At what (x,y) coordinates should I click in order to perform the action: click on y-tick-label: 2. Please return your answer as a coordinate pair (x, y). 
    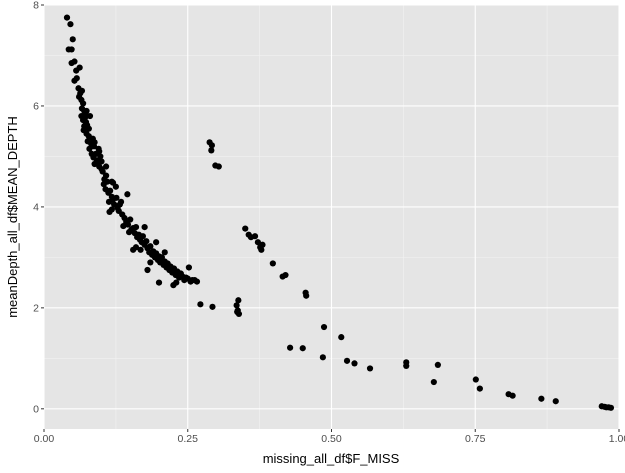
    Looking at the image, I should click on (36, 308).